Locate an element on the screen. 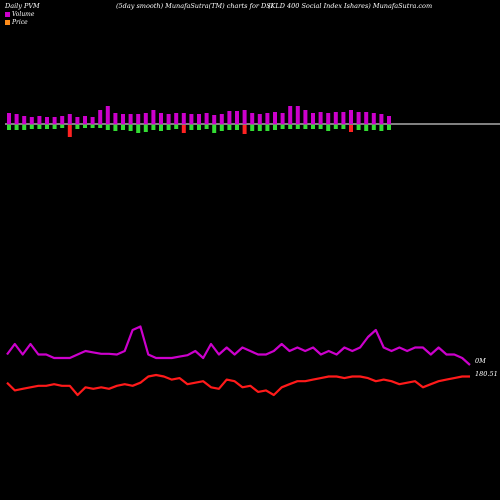  legend-item-volume: Volume is located at coordinates (19, 14).